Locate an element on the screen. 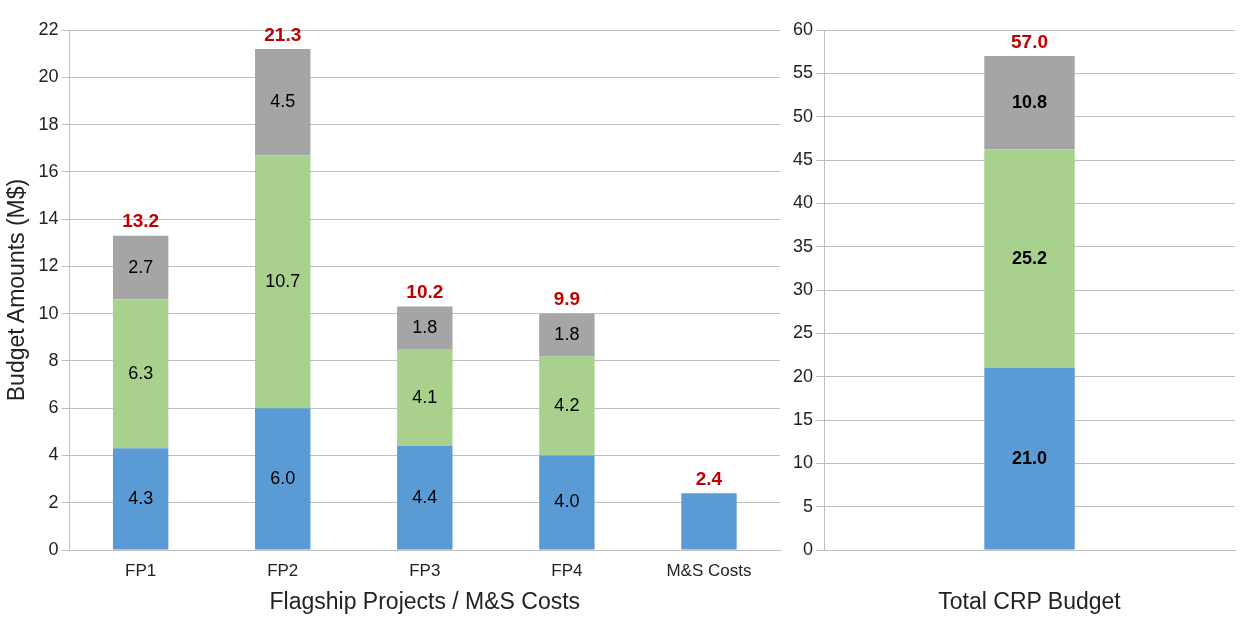  y-tick-label: 50 is located at coordinates (803, 115).